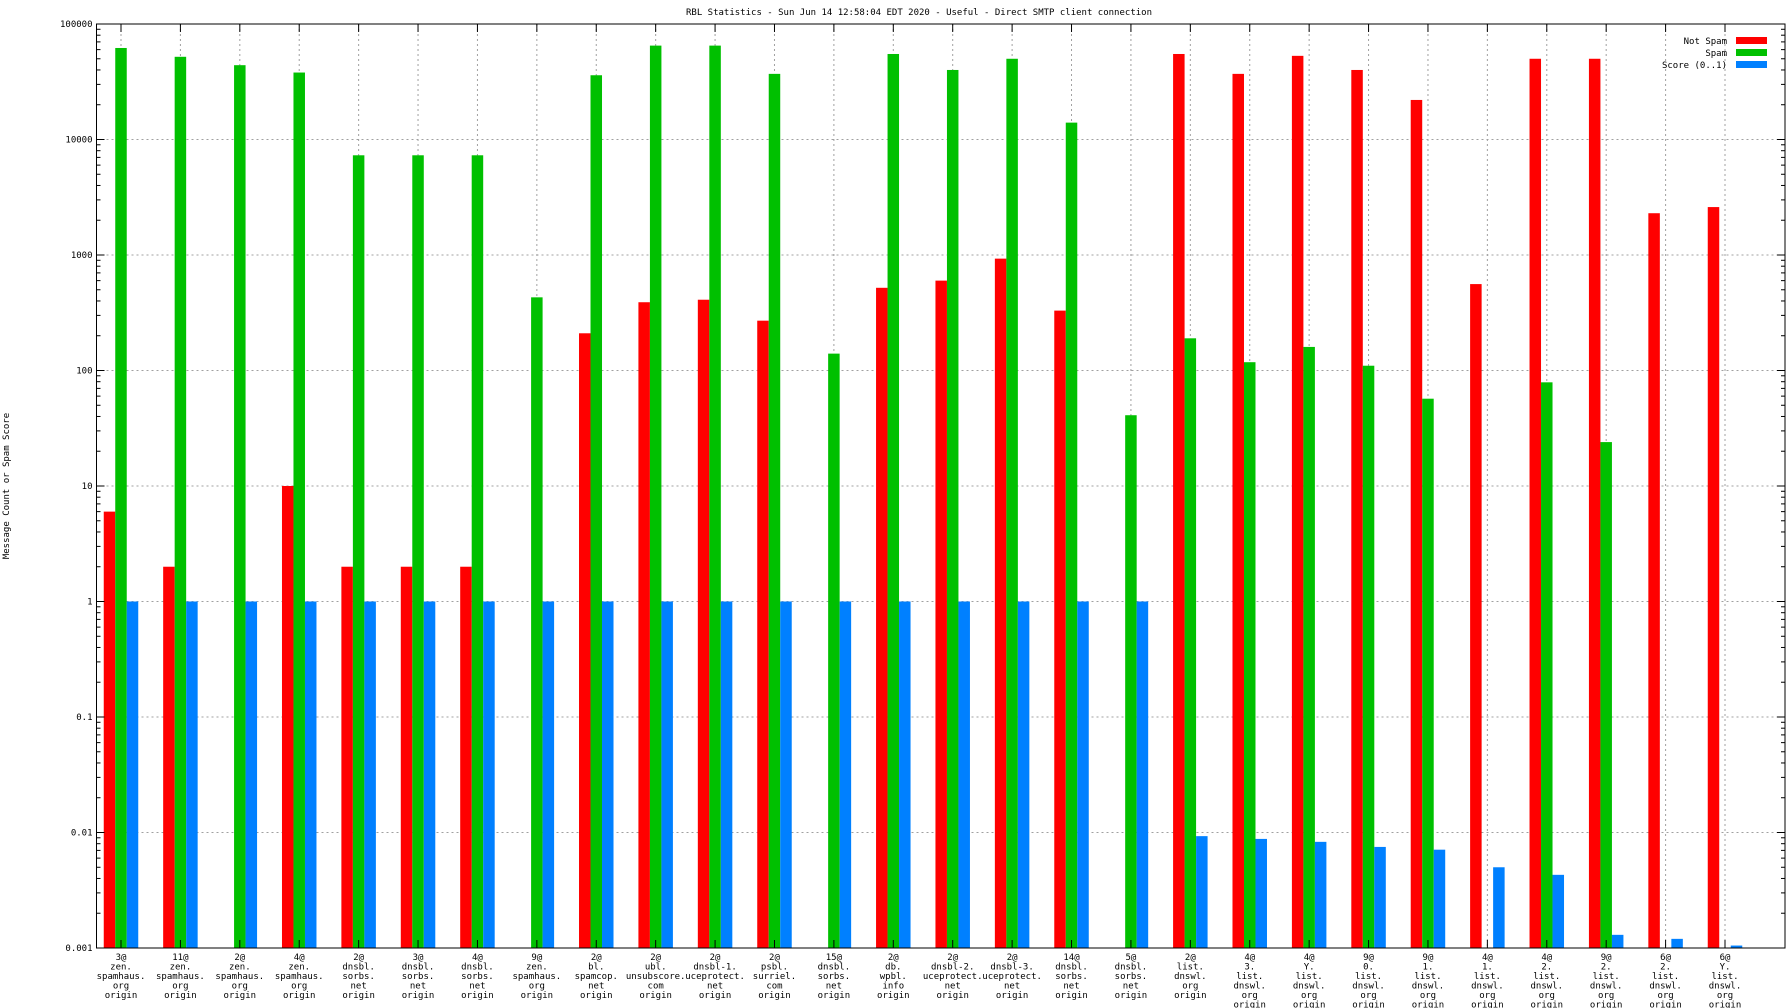 The height and width of the screenshot is (1008, 1792). I want to click on y-tick-label: 1, so click(89, 603).